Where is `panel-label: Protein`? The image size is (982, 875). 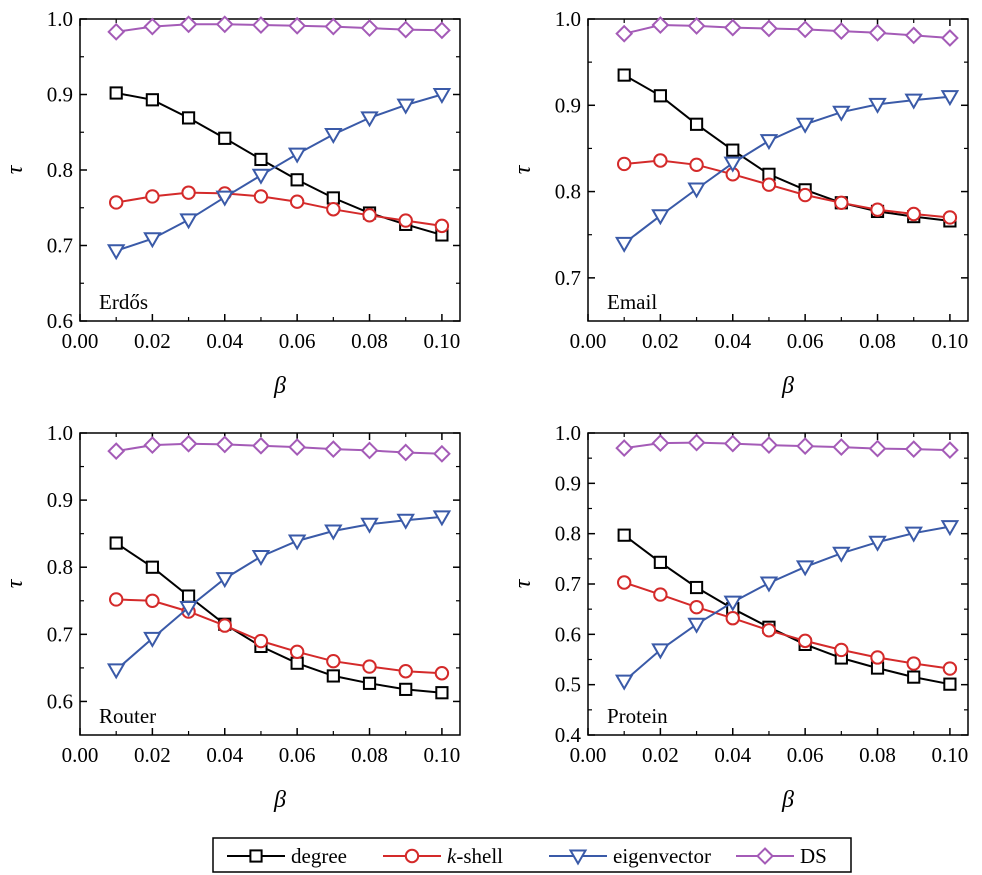
panel-label: Protein is located at coordinates (637, 716).